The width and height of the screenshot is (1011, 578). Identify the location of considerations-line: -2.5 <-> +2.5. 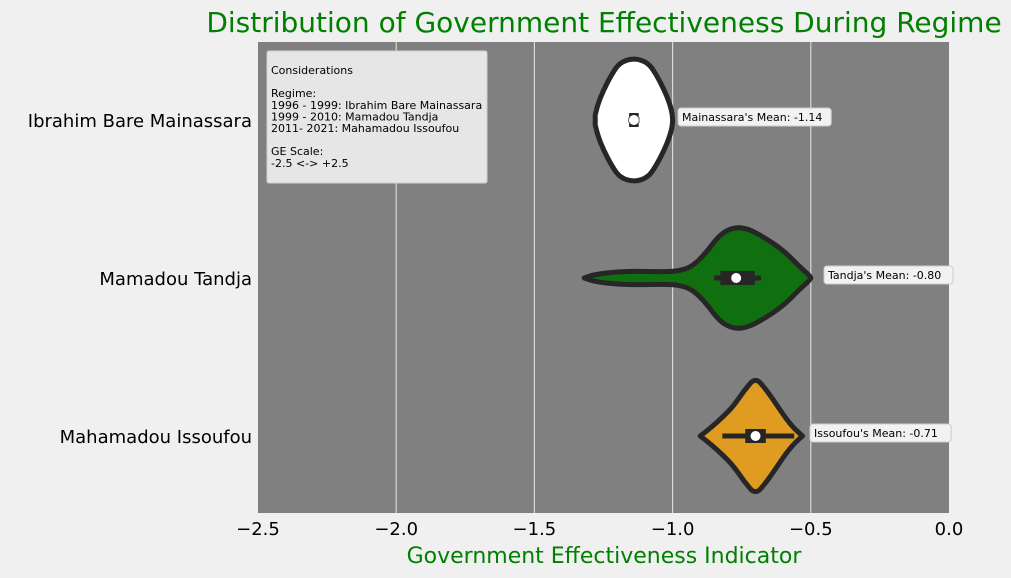
(310, 163).